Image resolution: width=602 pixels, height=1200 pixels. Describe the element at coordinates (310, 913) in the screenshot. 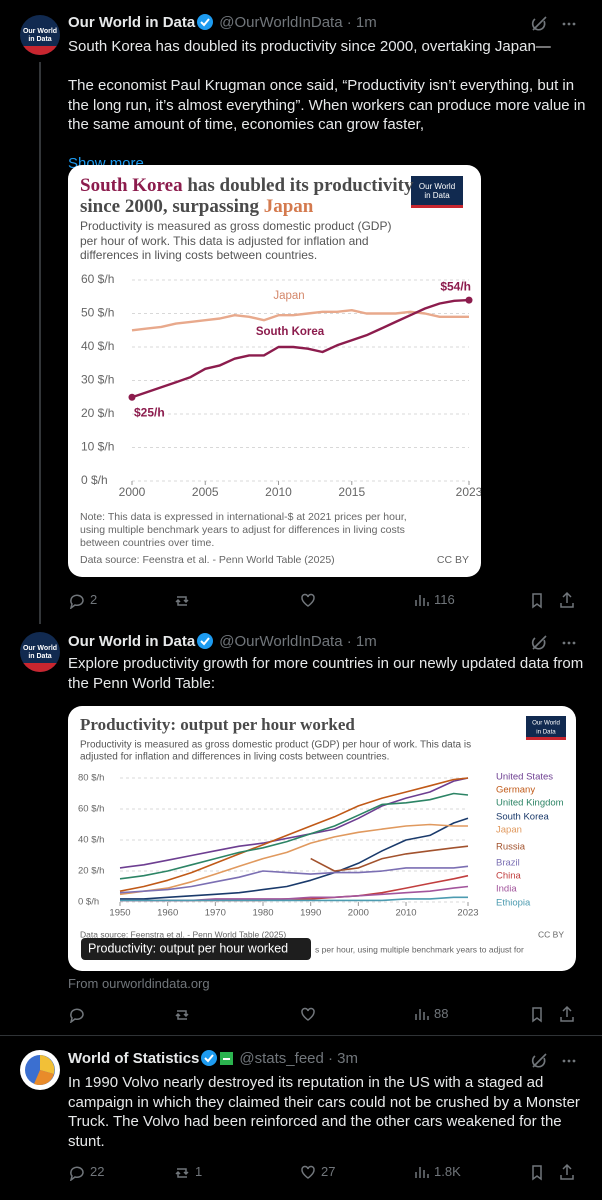

I see `x-tick-label: 1990` at that location.